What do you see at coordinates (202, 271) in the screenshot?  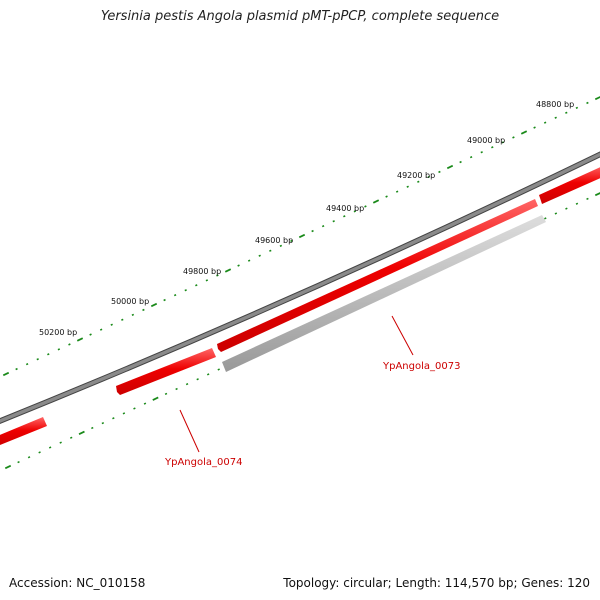 I see `scale-label: 49800 bp` at bounding box center [202, 271].